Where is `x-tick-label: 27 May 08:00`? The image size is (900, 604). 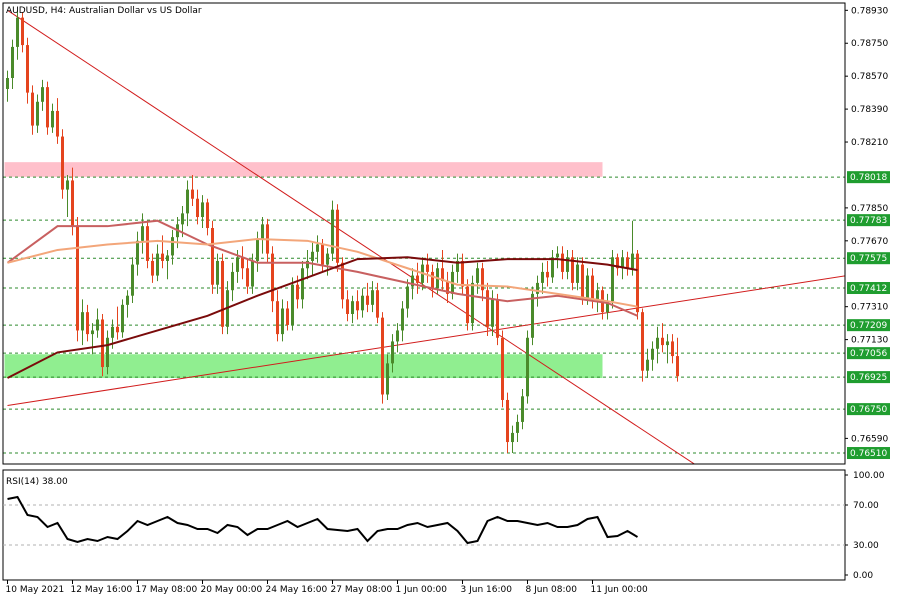
x-tick-label: 27 May 08:00 is located at coordinates (362, 590).